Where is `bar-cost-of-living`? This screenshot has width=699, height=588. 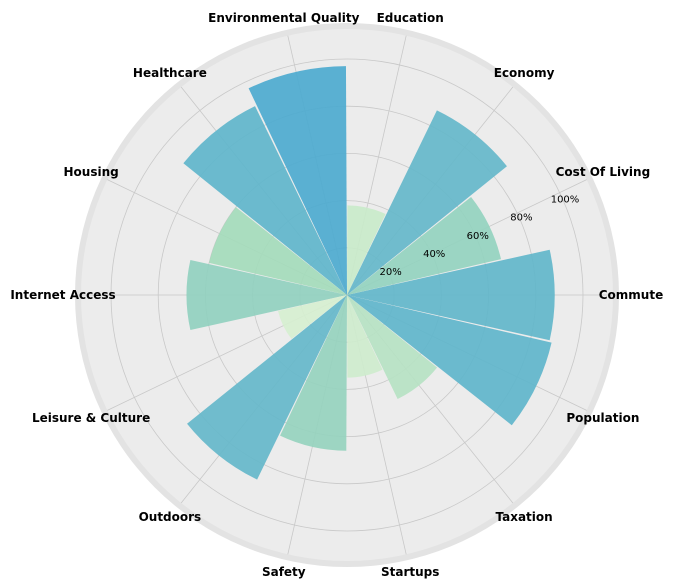
bar-cost-of-living is located at coordinates (424, 245).